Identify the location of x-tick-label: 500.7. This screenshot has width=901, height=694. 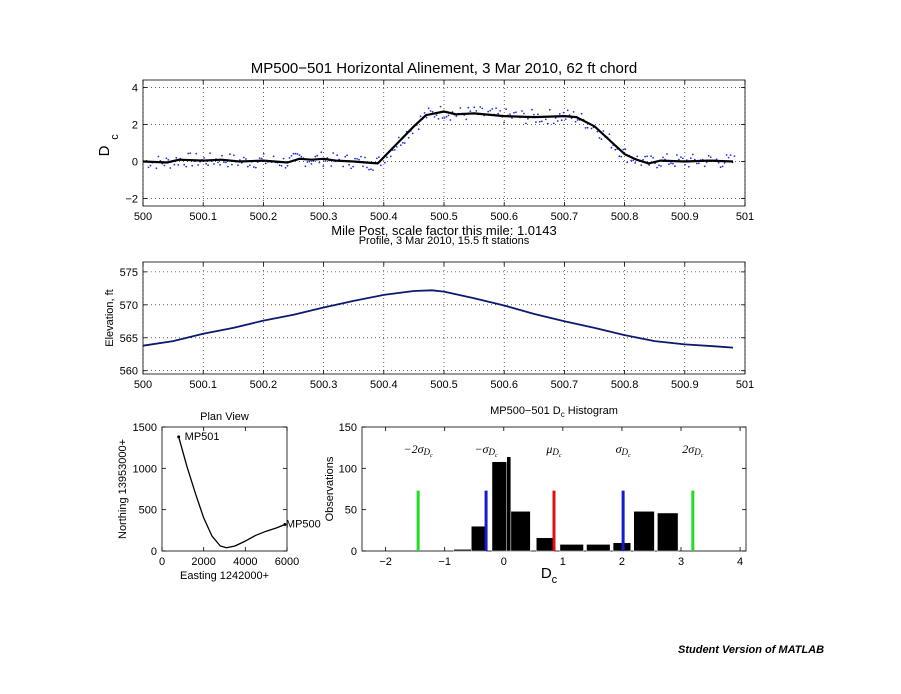
(565, 217).